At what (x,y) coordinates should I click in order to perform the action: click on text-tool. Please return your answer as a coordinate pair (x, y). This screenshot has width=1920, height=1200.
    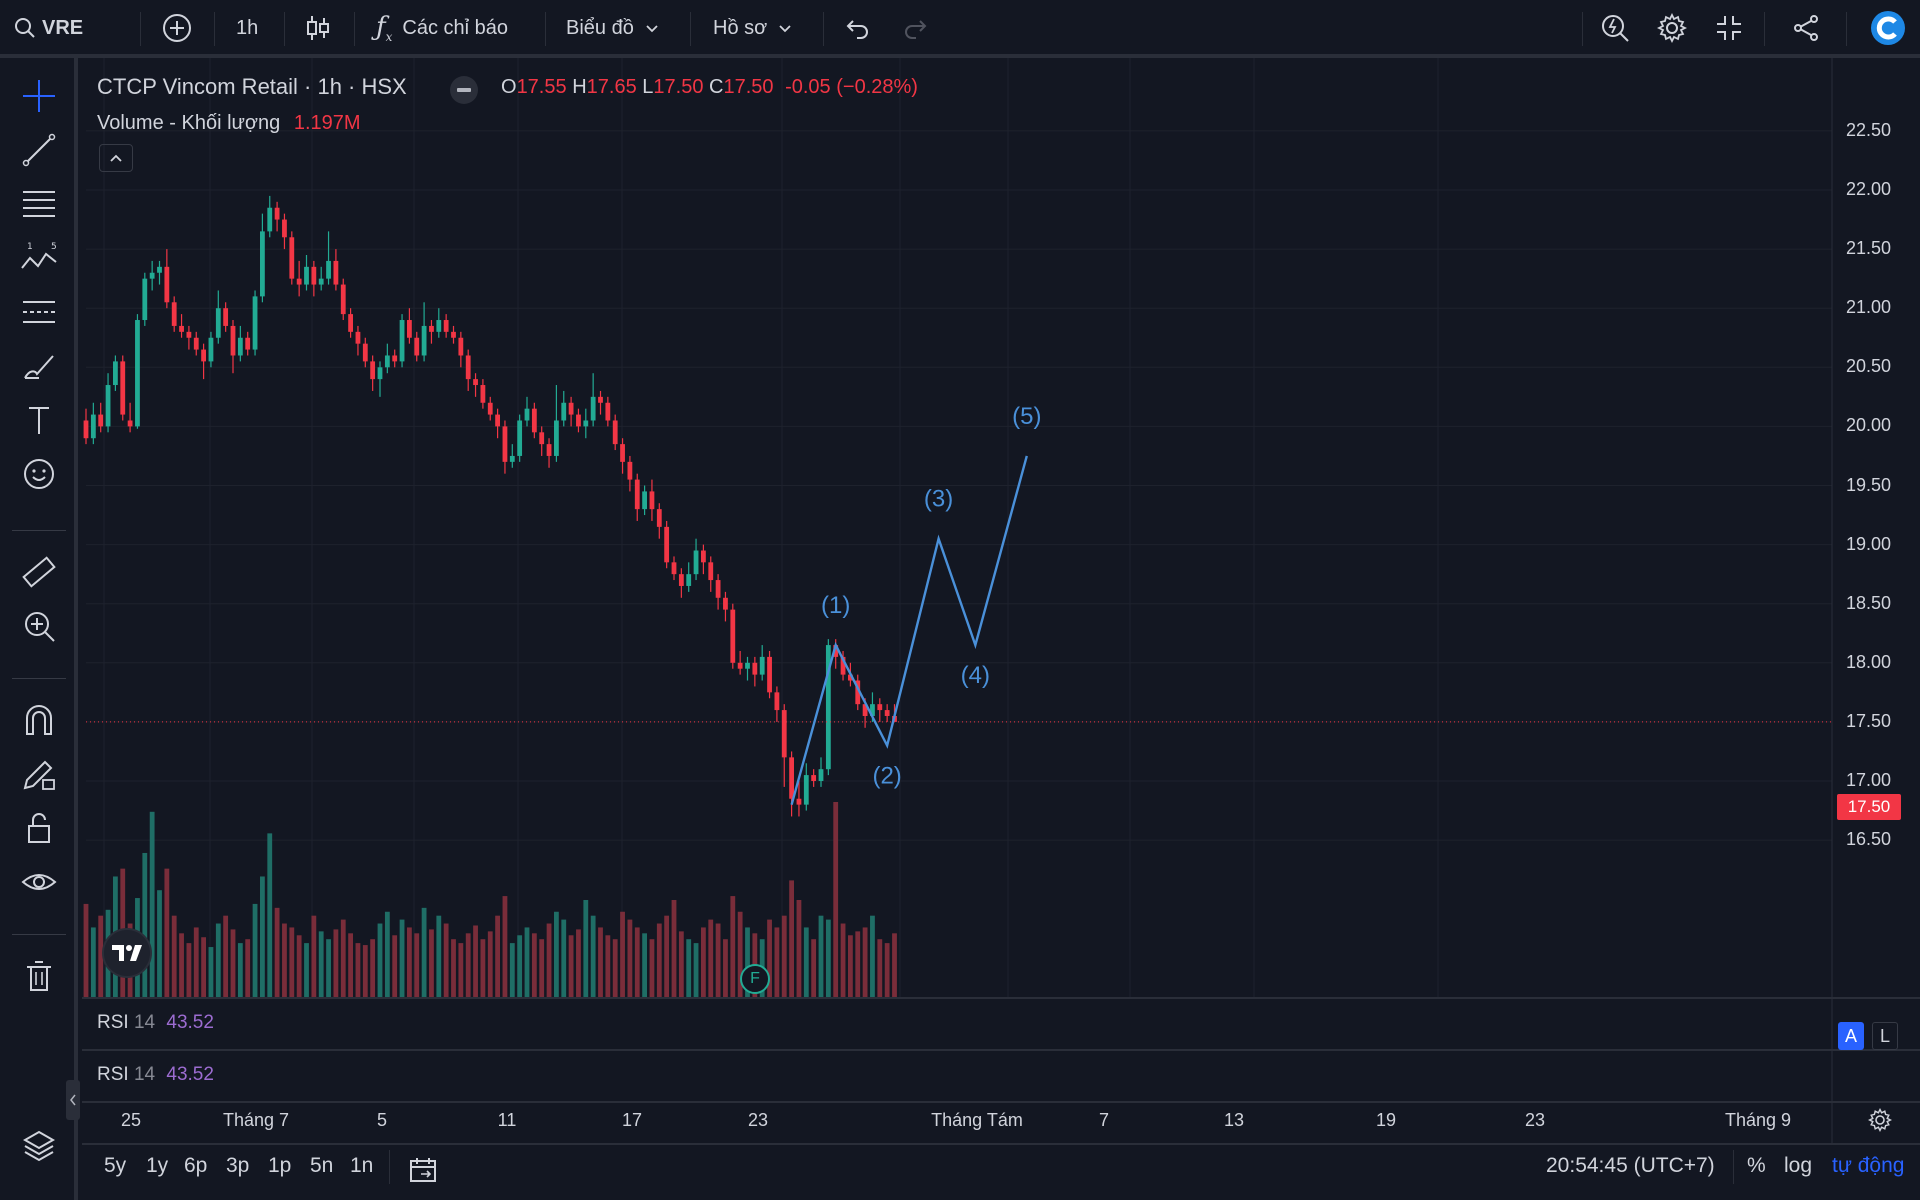
    Looking at the image, I should click on (39, 420).